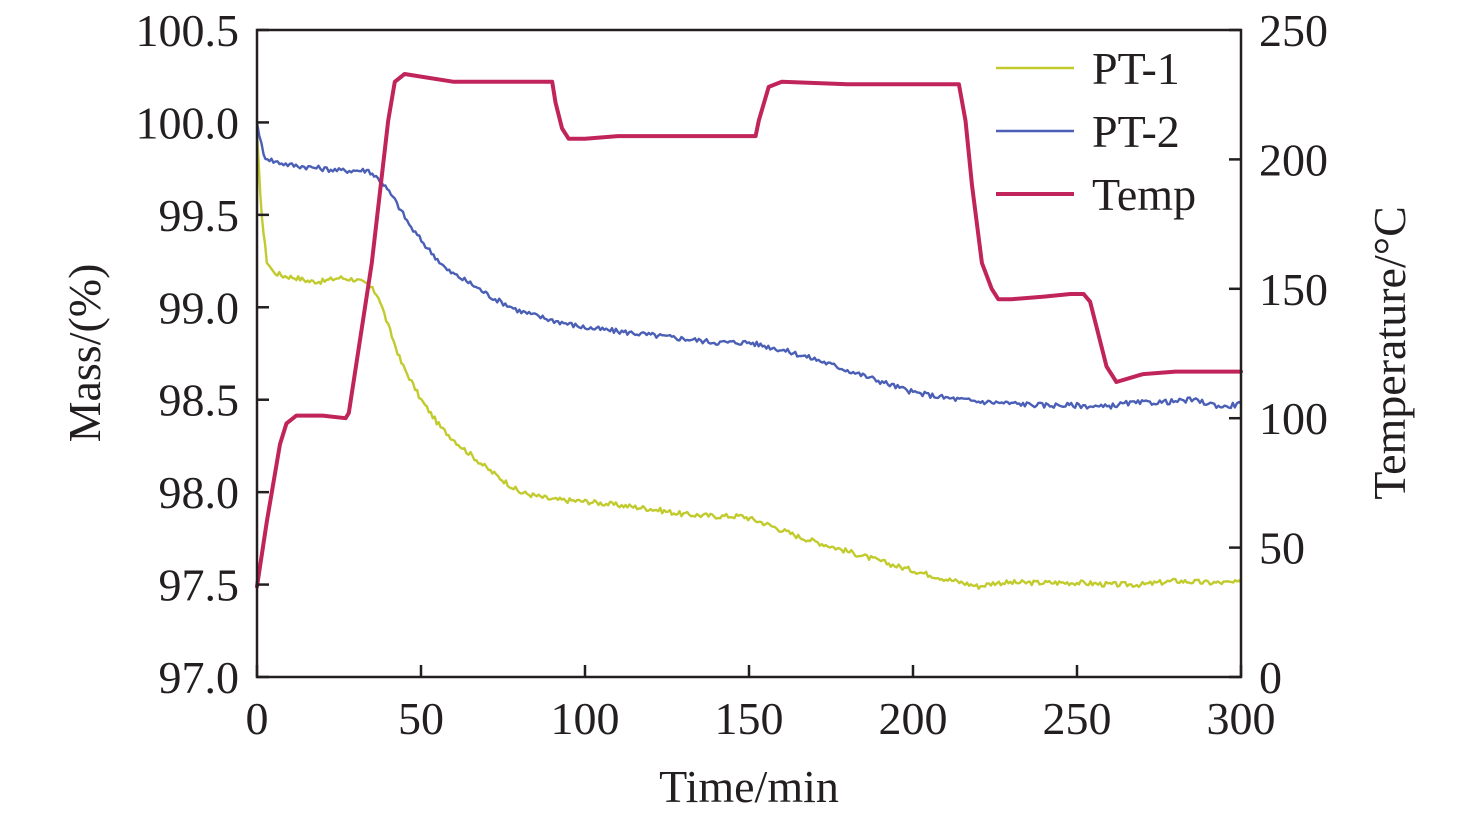 The image size is (1476, 820). Describe the element at coordinates (1282, 548) in the screenshot. I see `y2-tick-label: 50` at that location.